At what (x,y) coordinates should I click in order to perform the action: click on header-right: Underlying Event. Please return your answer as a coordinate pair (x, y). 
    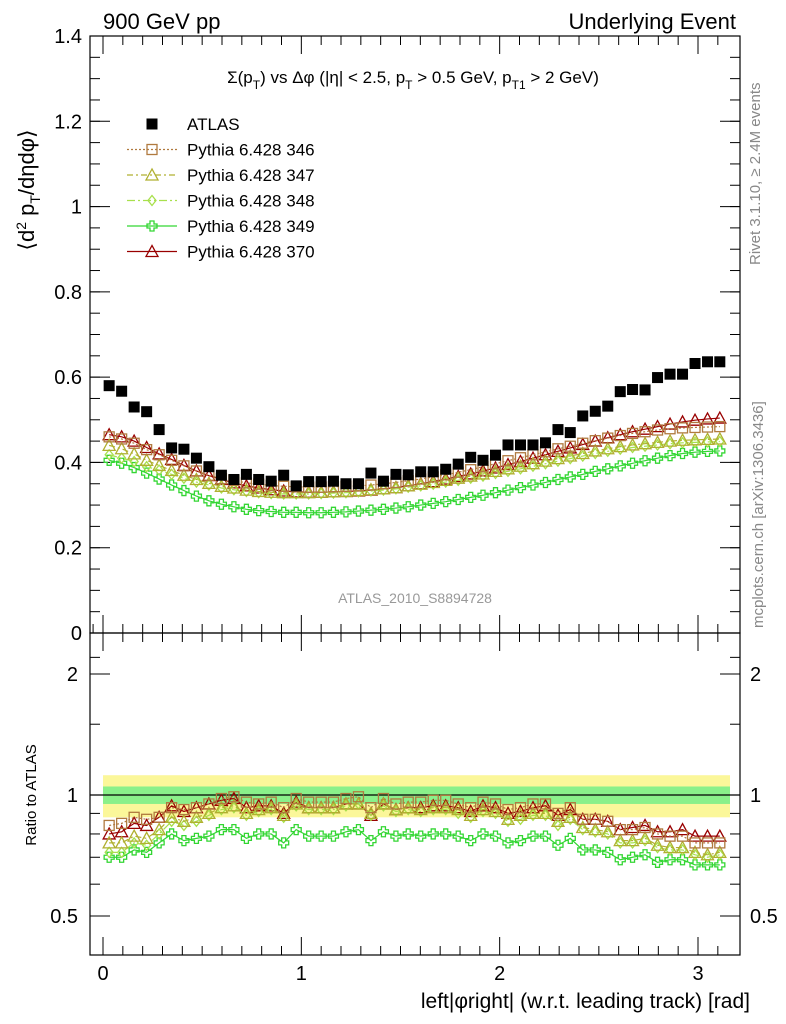
    Looking at the image, I should click on (652, 21).